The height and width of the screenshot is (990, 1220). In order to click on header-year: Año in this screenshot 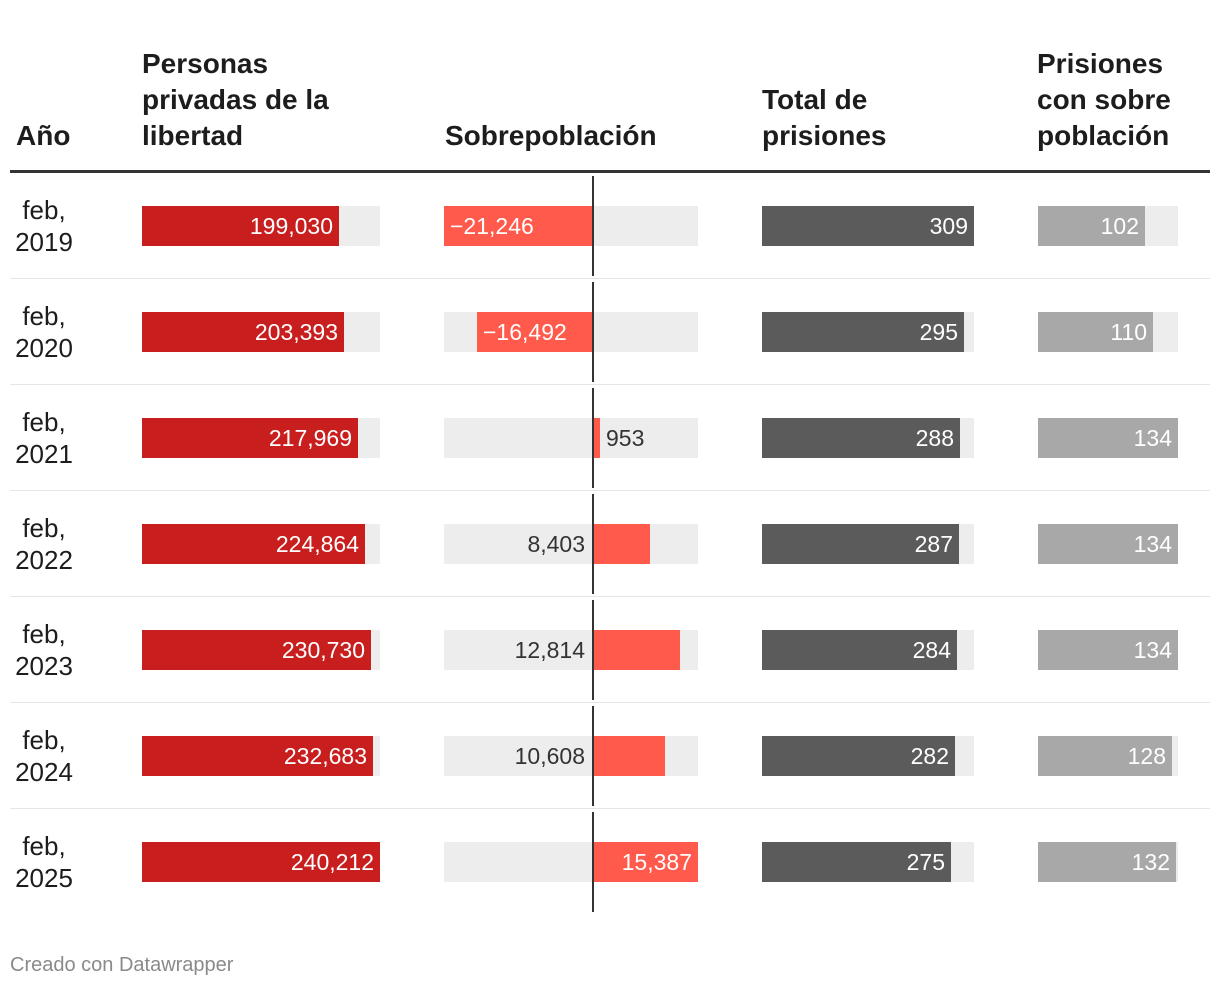, I will do `click(43, 135)`.